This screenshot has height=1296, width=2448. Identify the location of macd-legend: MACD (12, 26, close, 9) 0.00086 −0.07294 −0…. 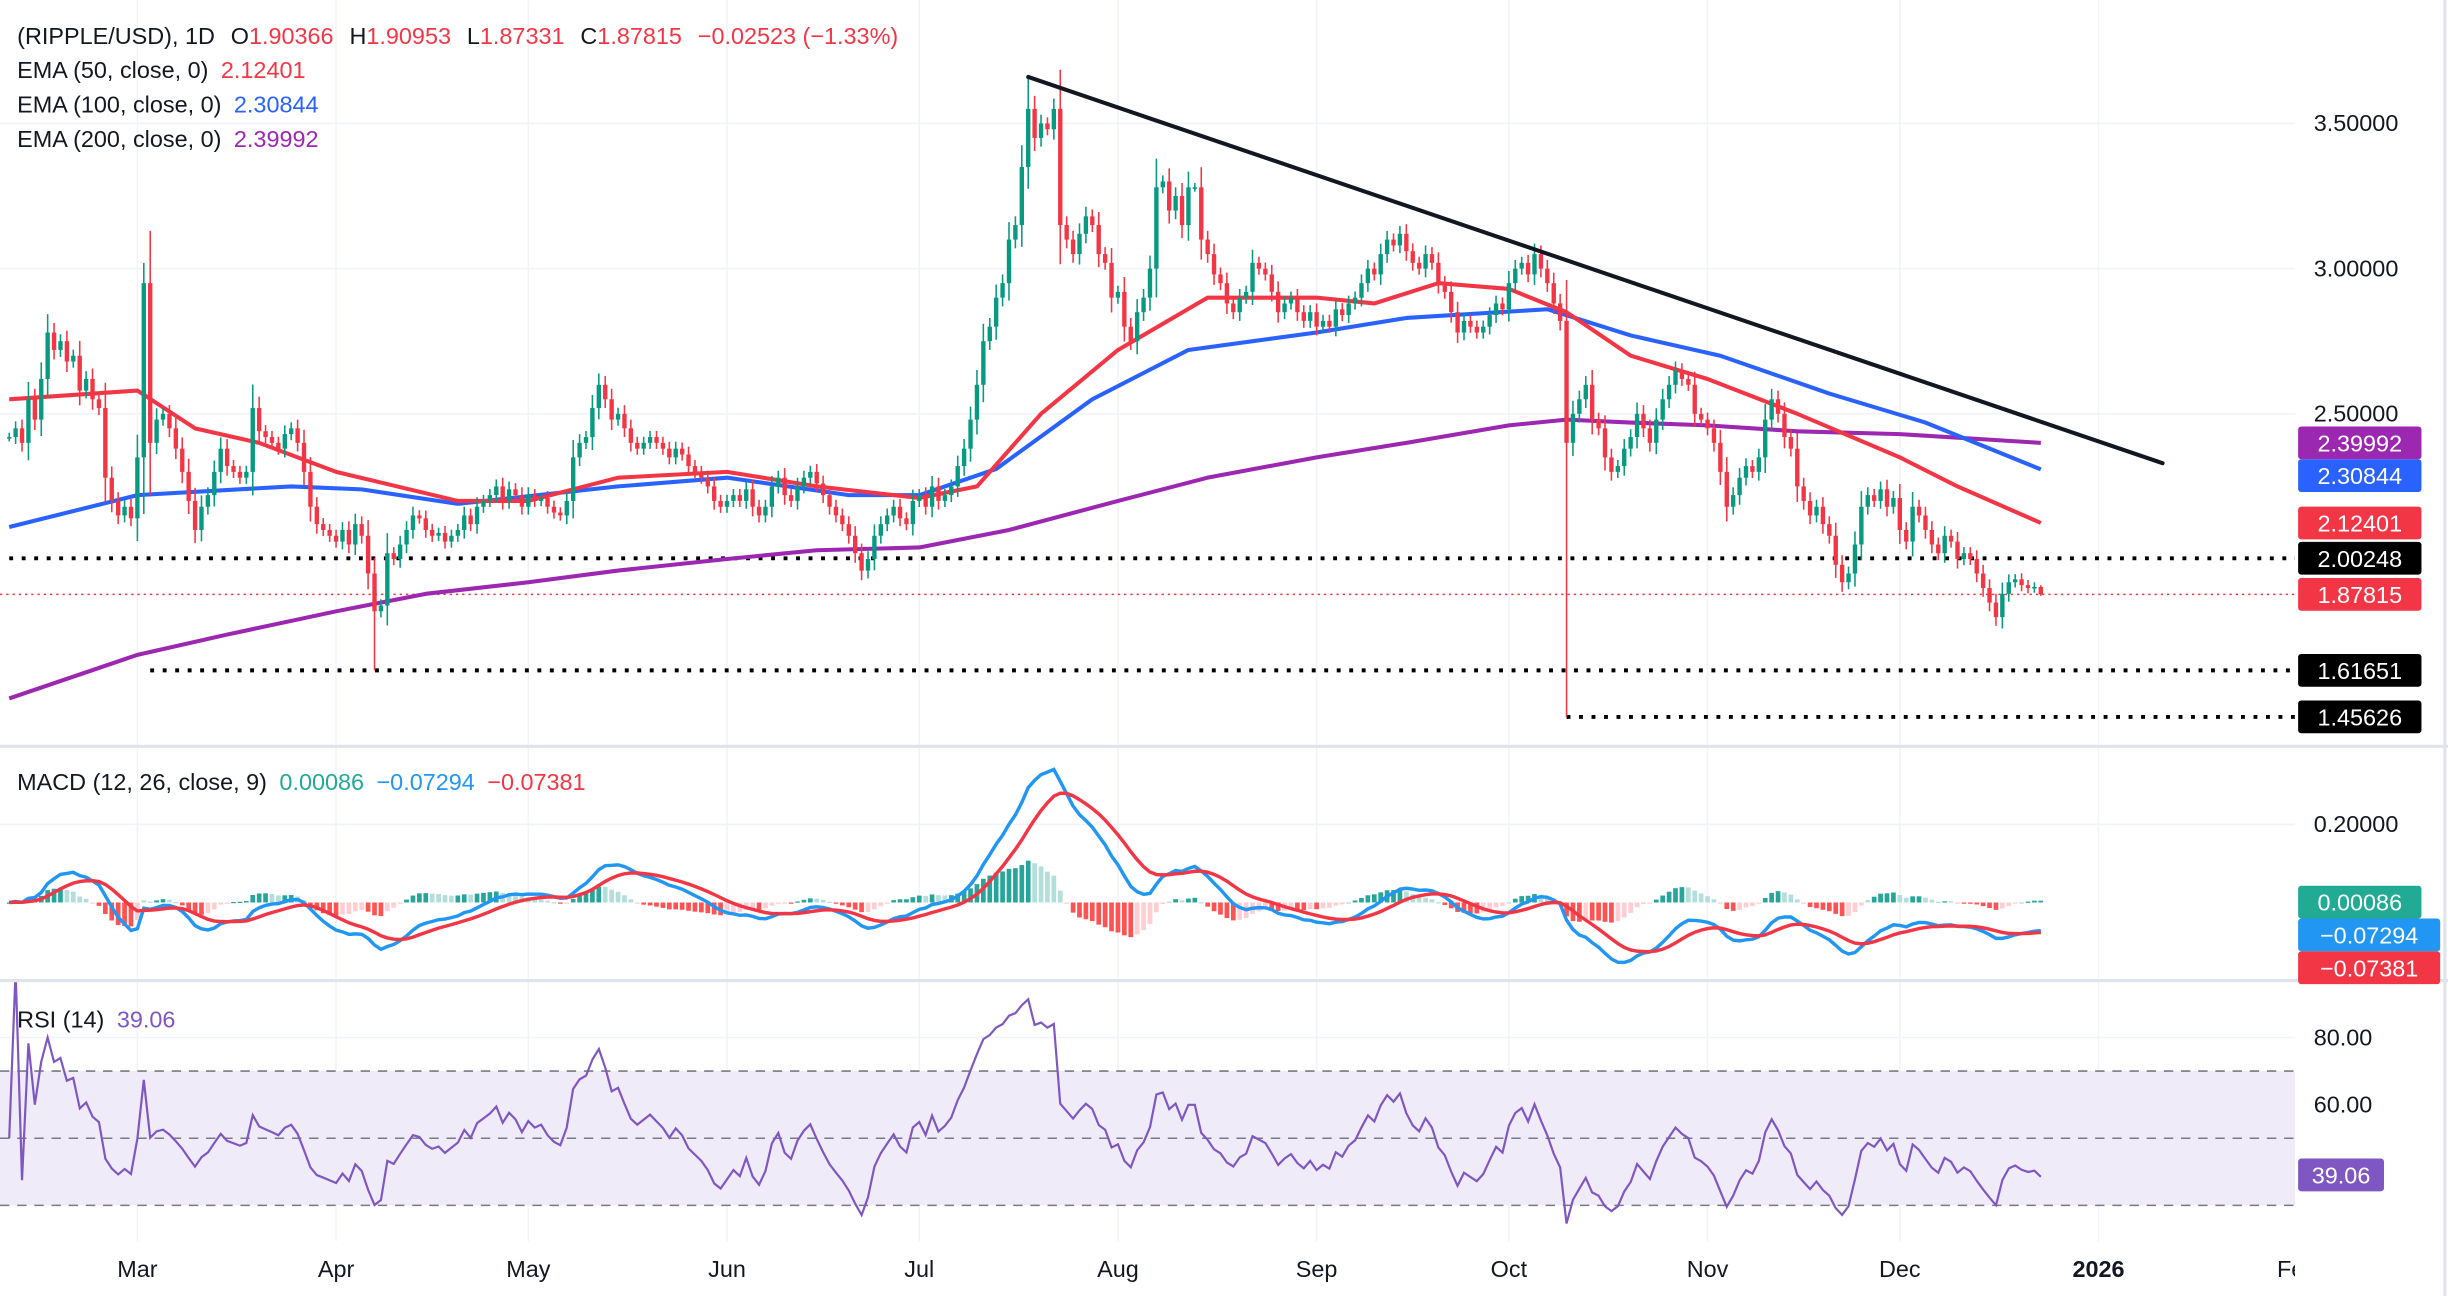
(301, 782).